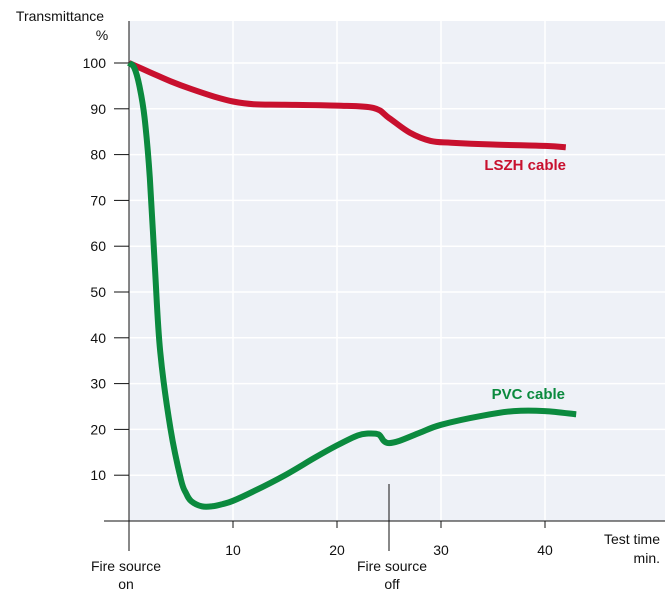  I want to click on fire-on-annotation-line1: Fire source, so click(126, 566).